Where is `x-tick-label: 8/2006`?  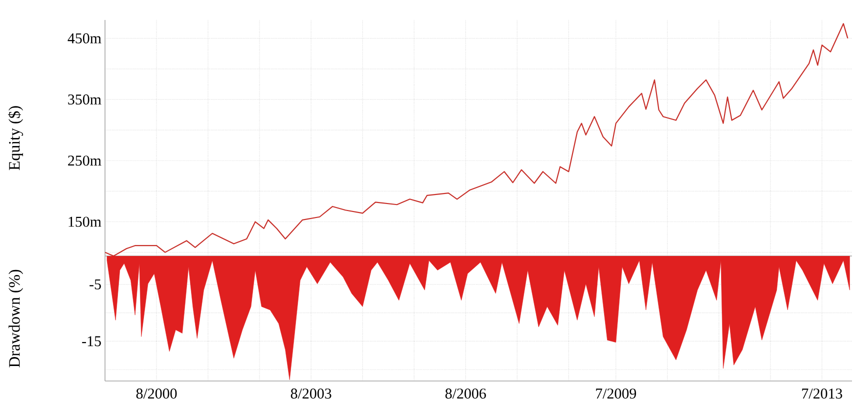
x-tick-label: 8/2006 is located at coordinates (465, 393).